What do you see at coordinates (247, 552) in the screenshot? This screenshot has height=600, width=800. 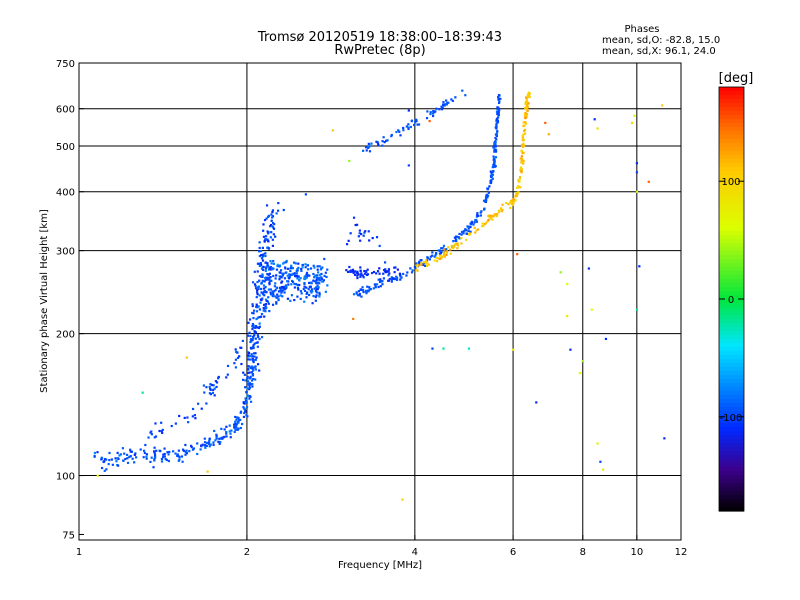 I see `x-tick-label: 2` at bounding box center [247, 552].